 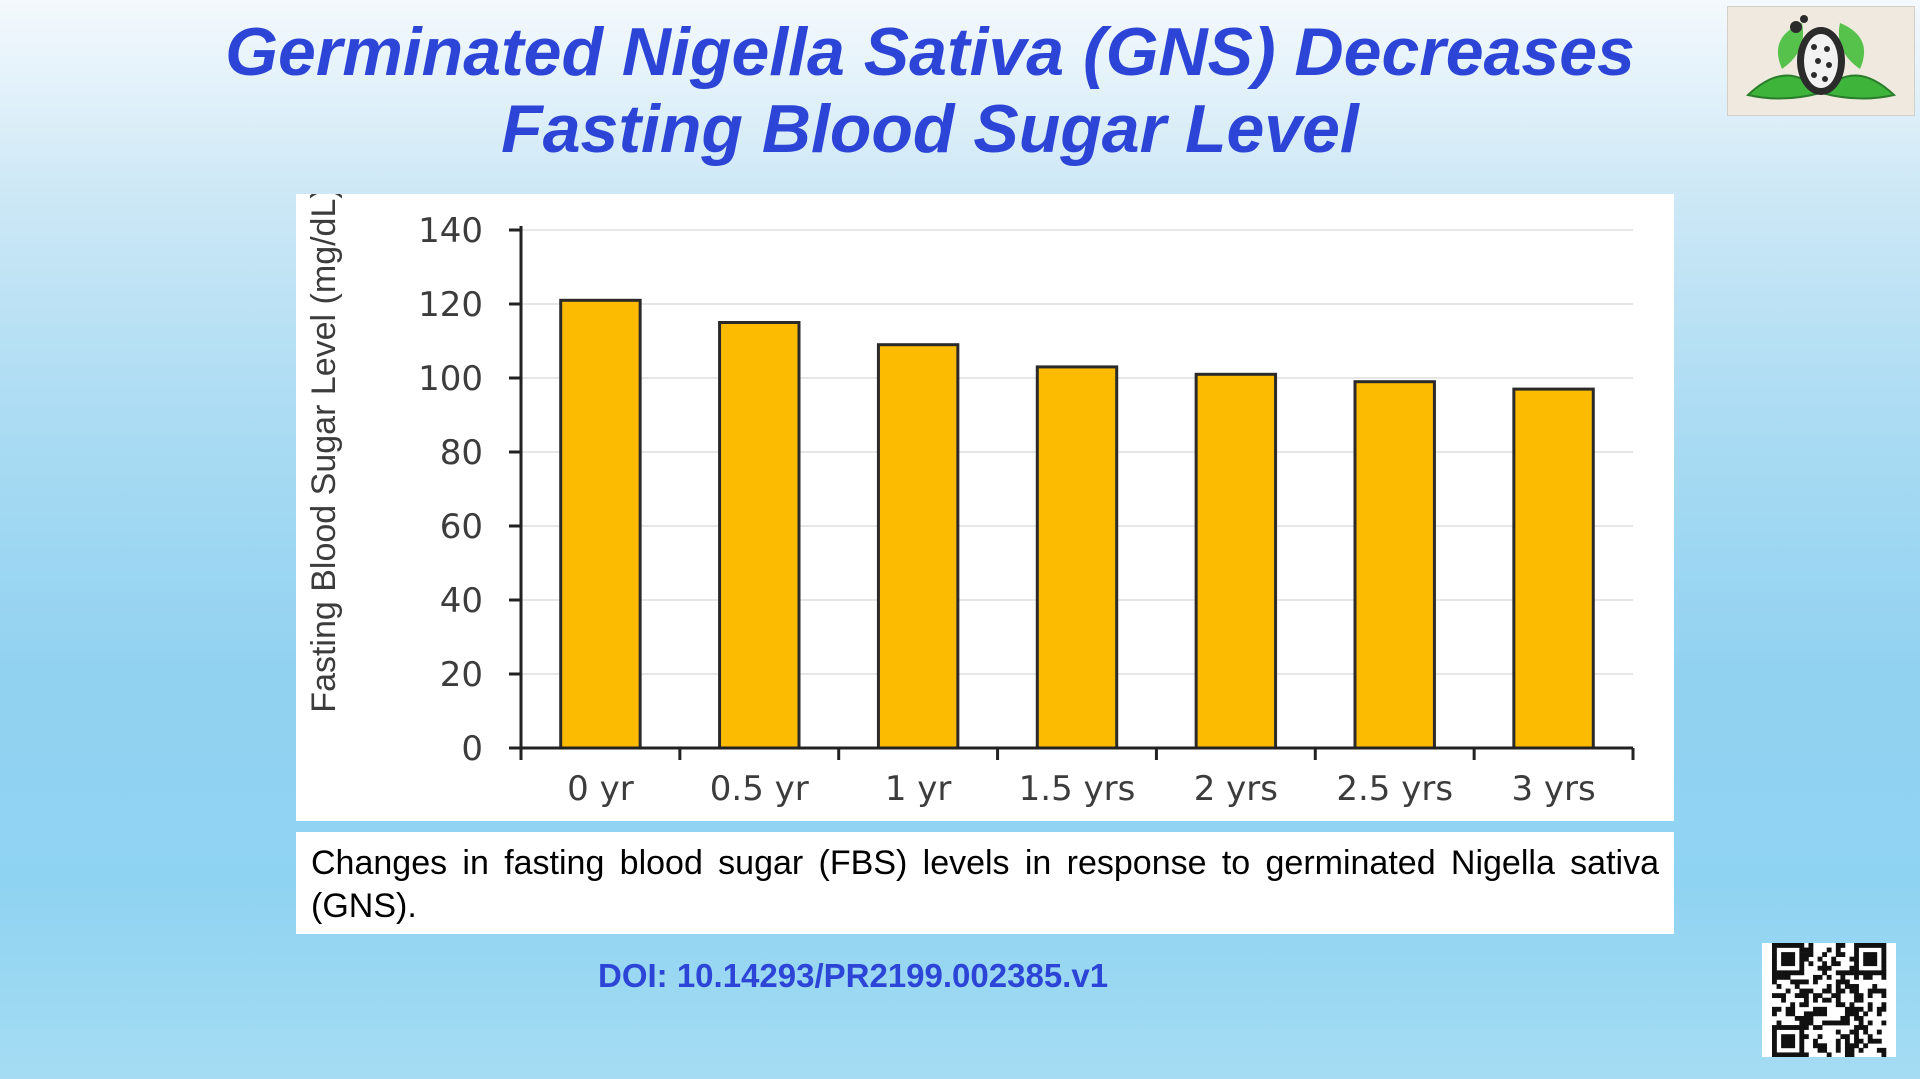 I want to click on x-tick-label: 2 yrs, so click(x=1236, y=789).